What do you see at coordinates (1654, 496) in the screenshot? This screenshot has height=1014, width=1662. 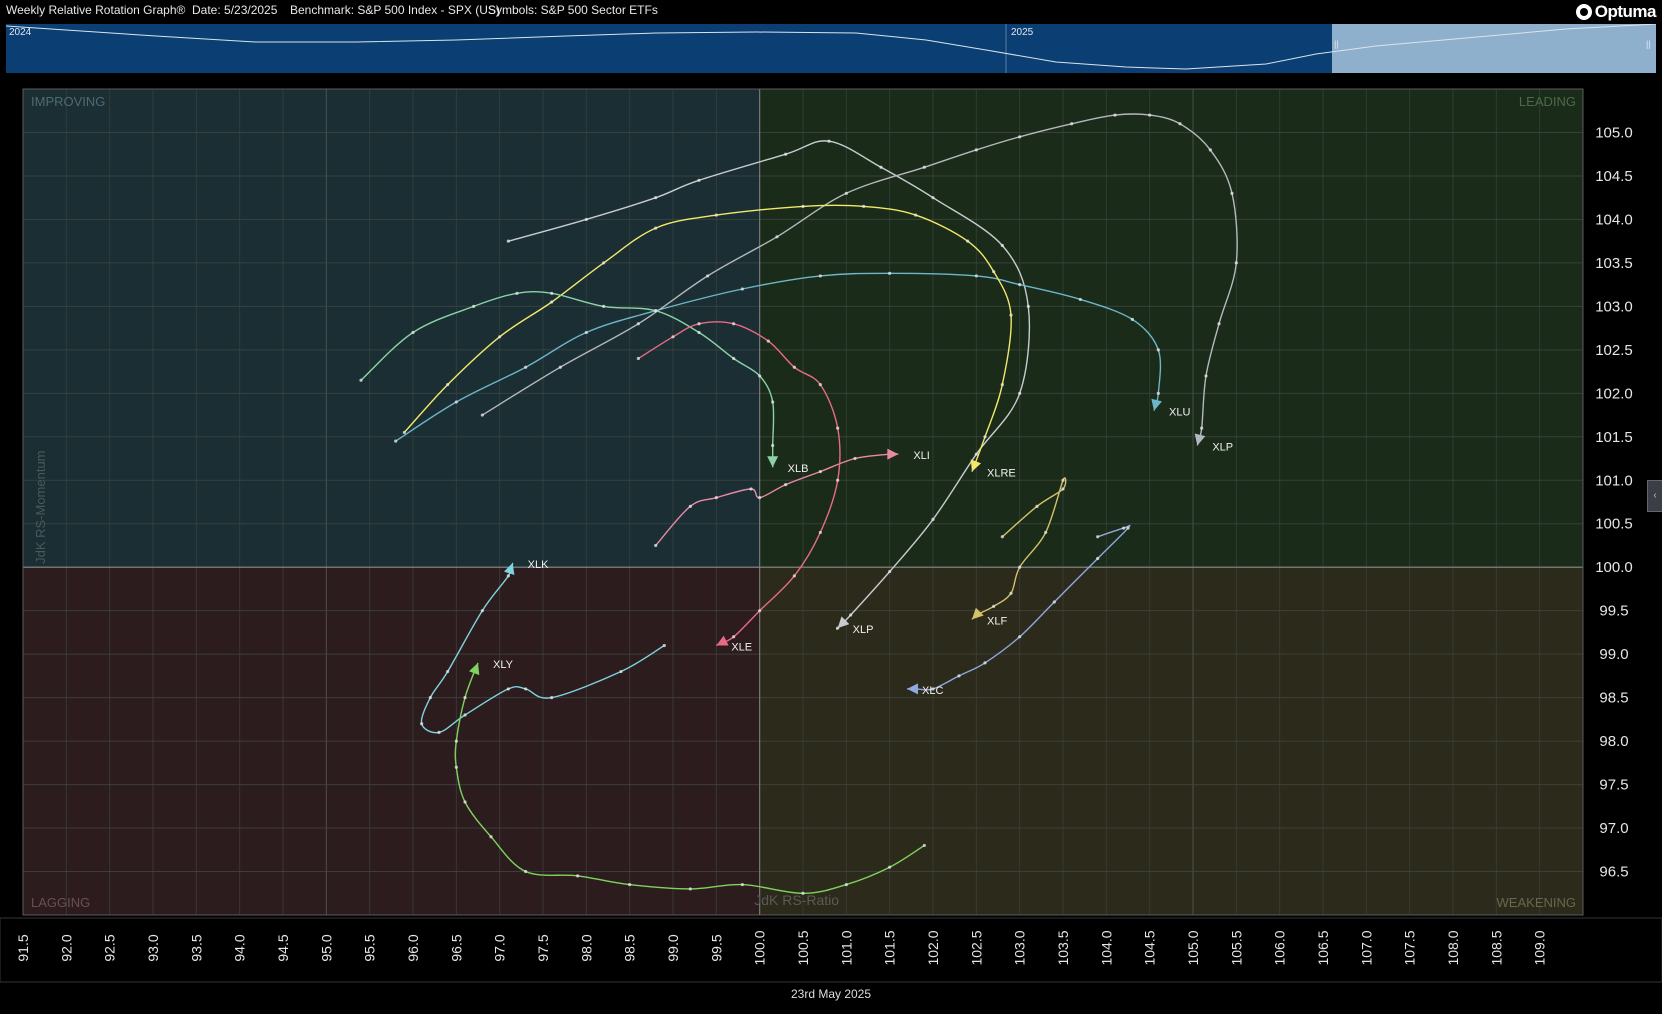 I see `side-panel-toggle: ‹` at bounding box center [1654, 496].